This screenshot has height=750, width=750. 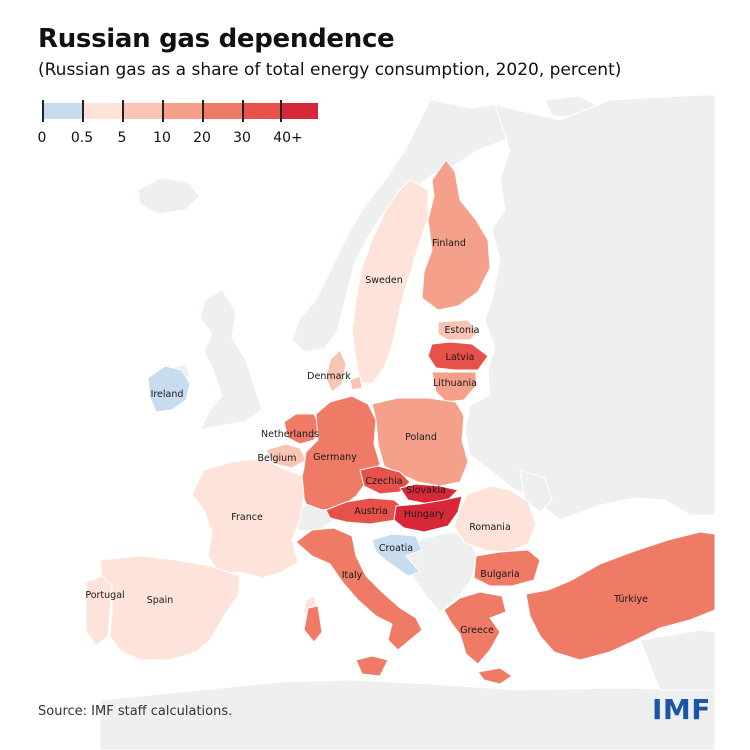 I want to click on country-spain, so click(x=170, y=608).